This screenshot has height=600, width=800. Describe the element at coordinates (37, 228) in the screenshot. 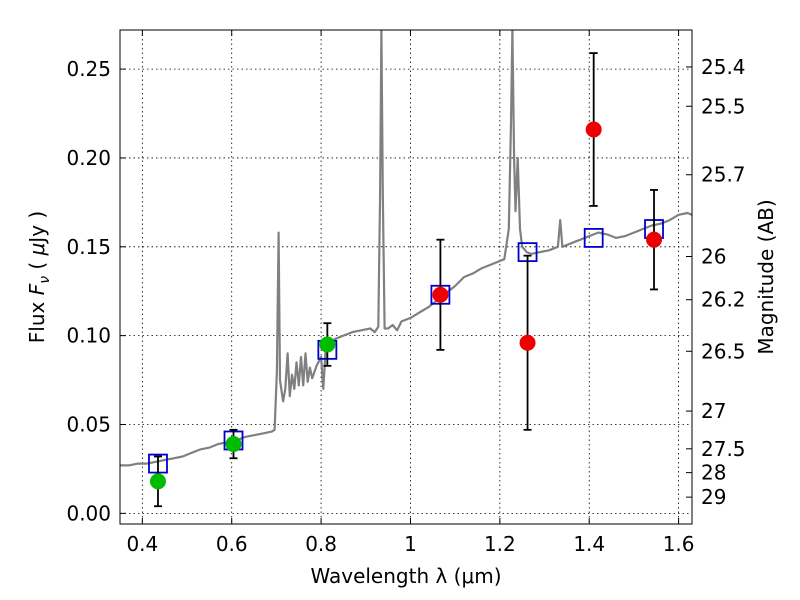

I see `y-axis-label-part: Jy )` at that location.